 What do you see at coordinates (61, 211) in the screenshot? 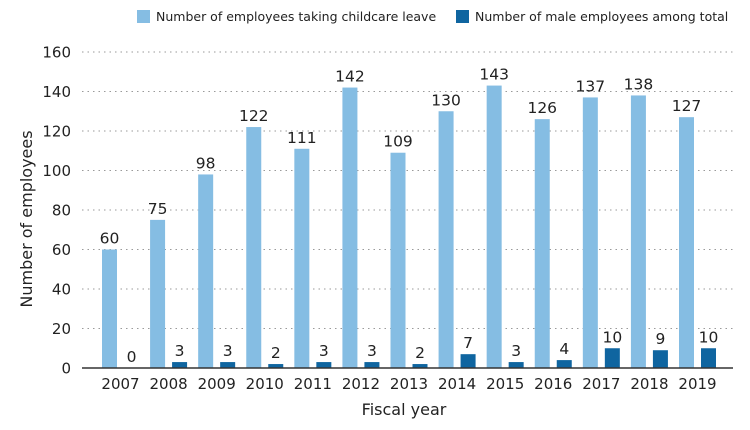
I see `y-tick-label: 80` at bounding box center [61, 211].